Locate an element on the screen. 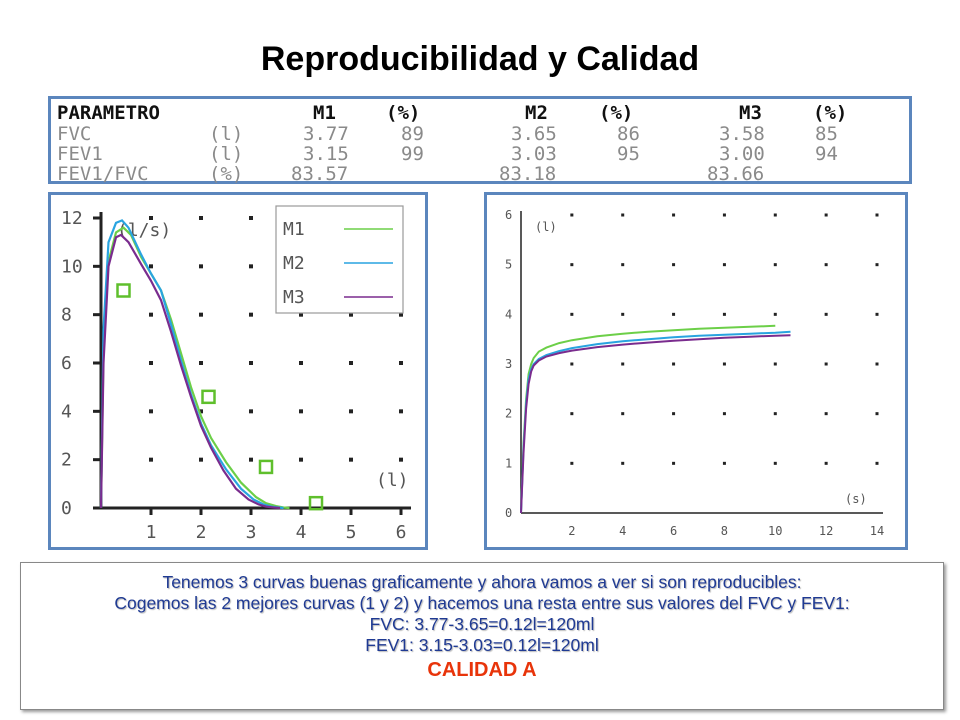 The height and width of the screenshot is (720, 960). header-m1-pct: (%) is located at coordinates (403, 113).